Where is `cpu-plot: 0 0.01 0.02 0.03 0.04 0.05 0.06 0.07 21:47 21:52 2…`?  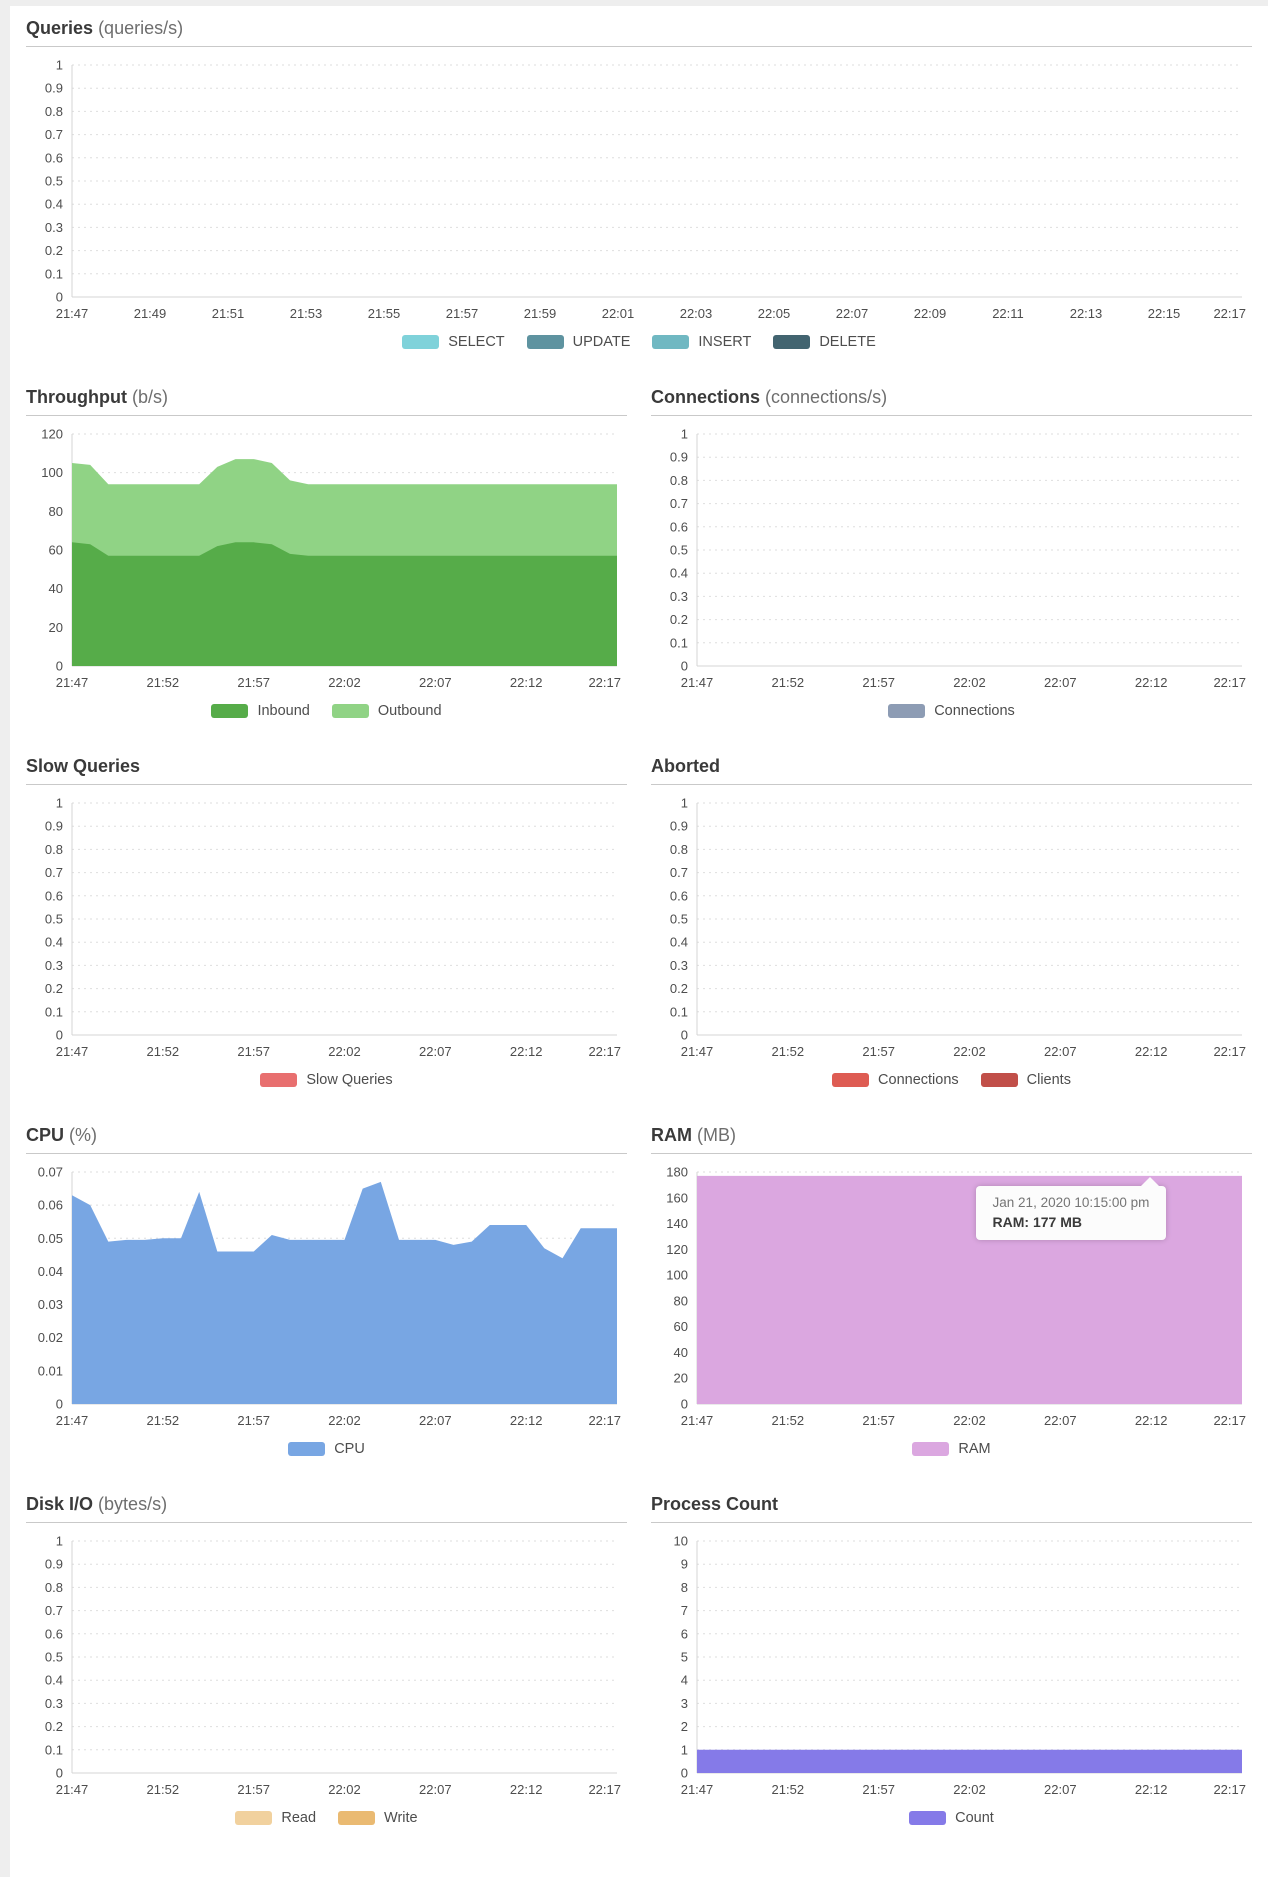
cpu-plot: 0 0.01 0.02 0.03 0.04 0.05 0.06 0.07 21:47 21:52 2… is located at coordinates (326, 1298).